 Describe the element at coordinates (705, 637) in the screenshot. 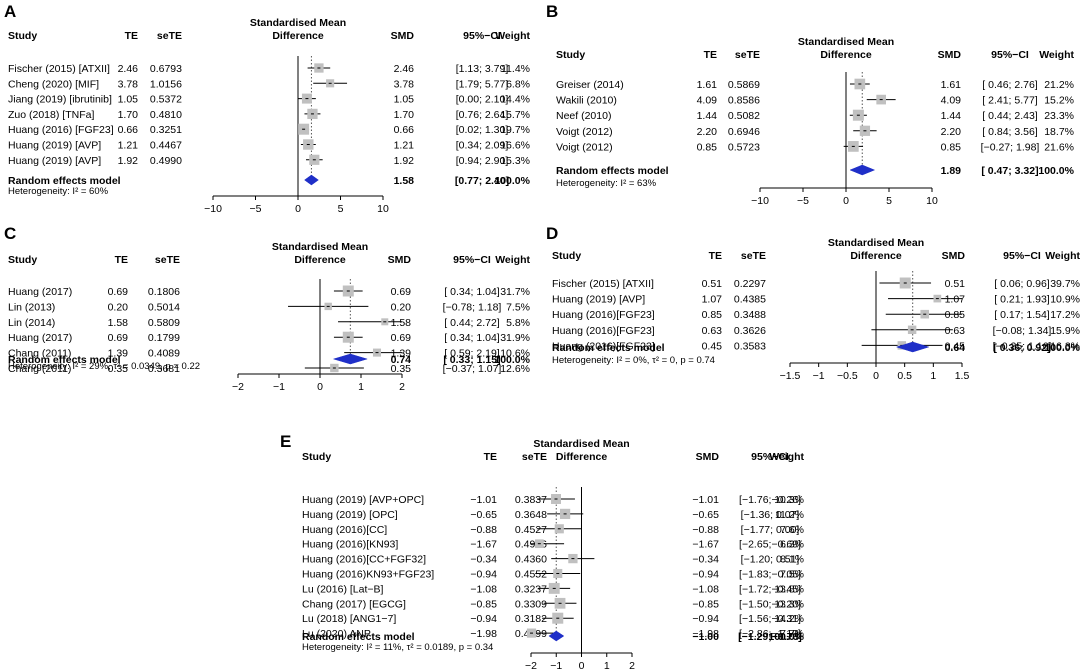

I see `summary-smd: −1.00` at that location.